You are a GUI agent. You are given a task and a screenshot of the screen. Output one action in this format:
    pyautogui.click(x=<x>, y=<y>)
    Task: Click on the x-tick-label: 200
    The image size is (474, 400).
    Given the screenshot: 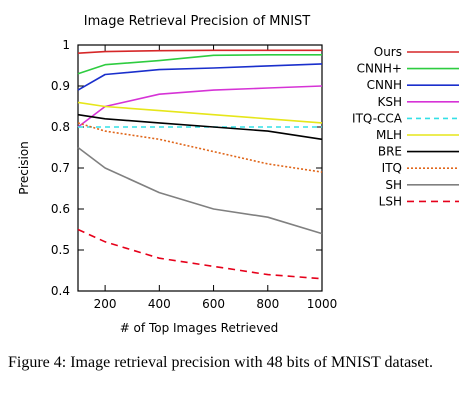 What is the action you would take?
    pyautogui.click(x=105, y=304)
    